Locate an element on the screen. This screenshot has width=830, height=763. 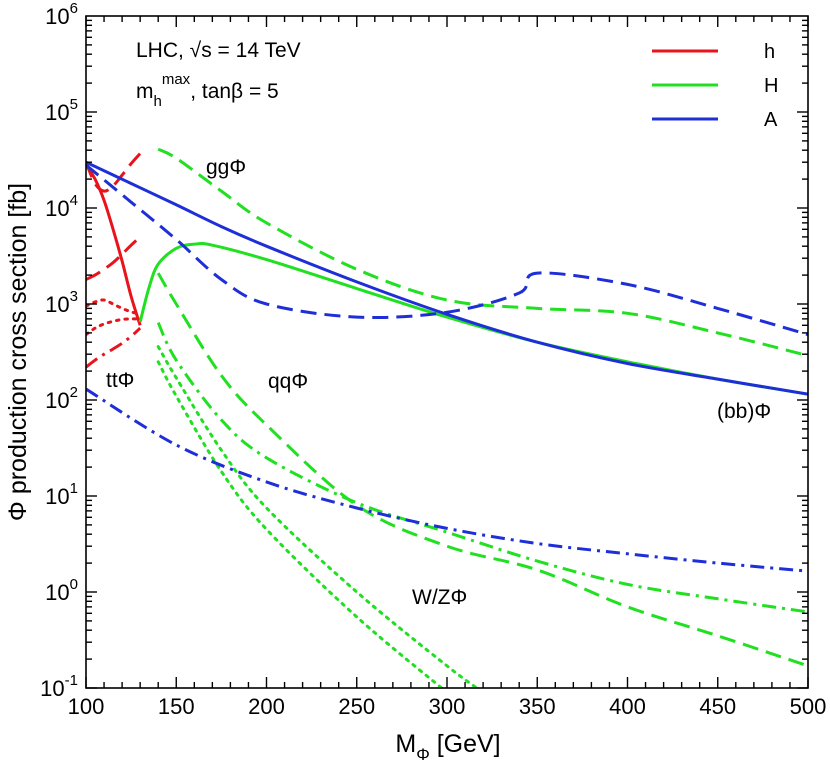
x-tick-label: 450 is located at coordinates (717, 706).